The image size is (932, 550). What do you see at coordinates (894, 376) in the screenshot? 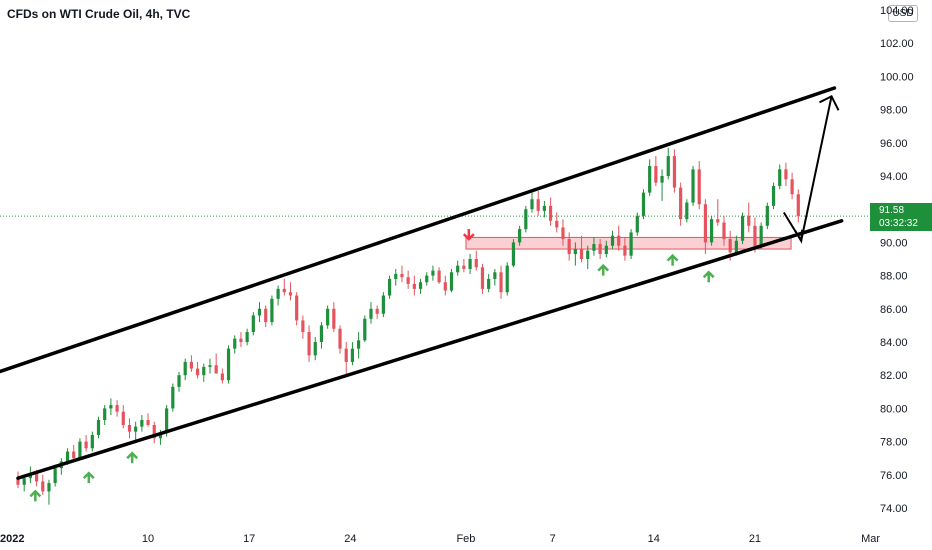
I see `y-tick-label: 82.00` at bounding box center [894, 376].